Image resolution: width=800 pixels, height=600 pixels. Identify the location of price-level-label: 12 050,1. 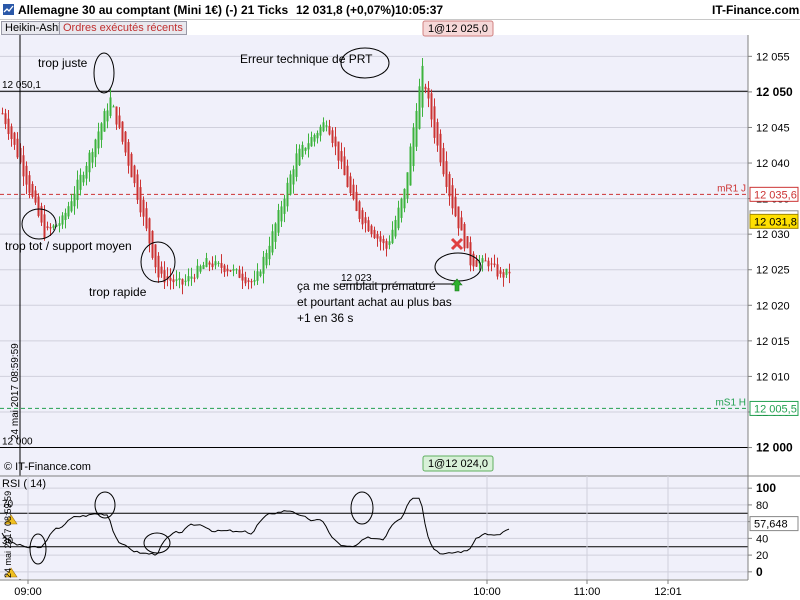
(21, 85).